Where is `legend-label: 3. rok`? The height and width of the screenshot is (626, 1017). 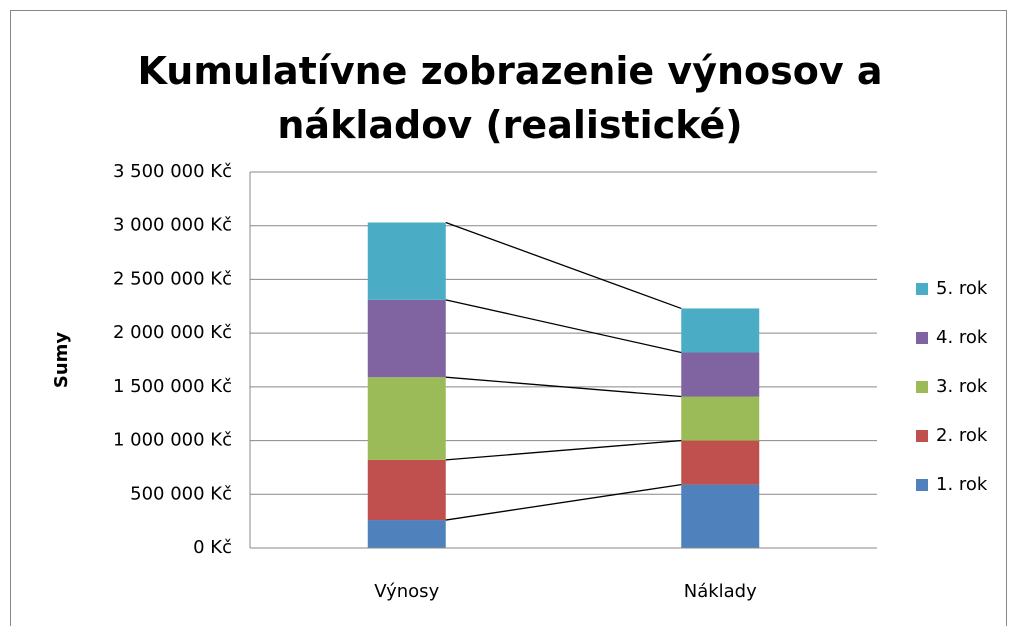
legend-label: 3. rok is located at coordinates (962, 386).